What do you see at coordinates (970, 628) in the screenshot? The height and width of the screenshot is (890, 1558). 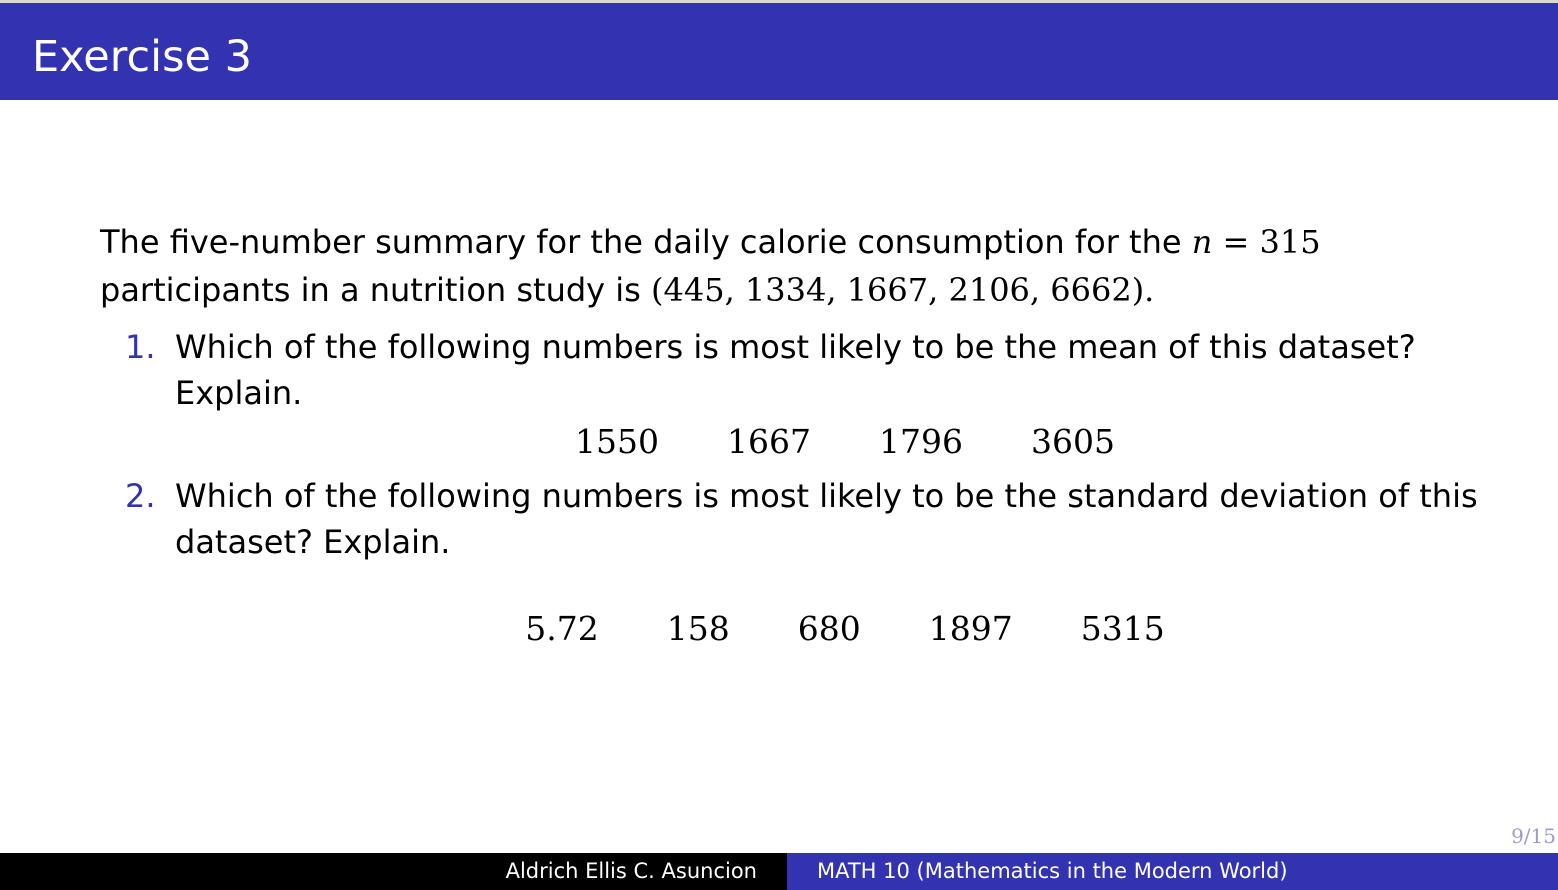 I see `option-value: 1897` at bounding box center [970, 628].